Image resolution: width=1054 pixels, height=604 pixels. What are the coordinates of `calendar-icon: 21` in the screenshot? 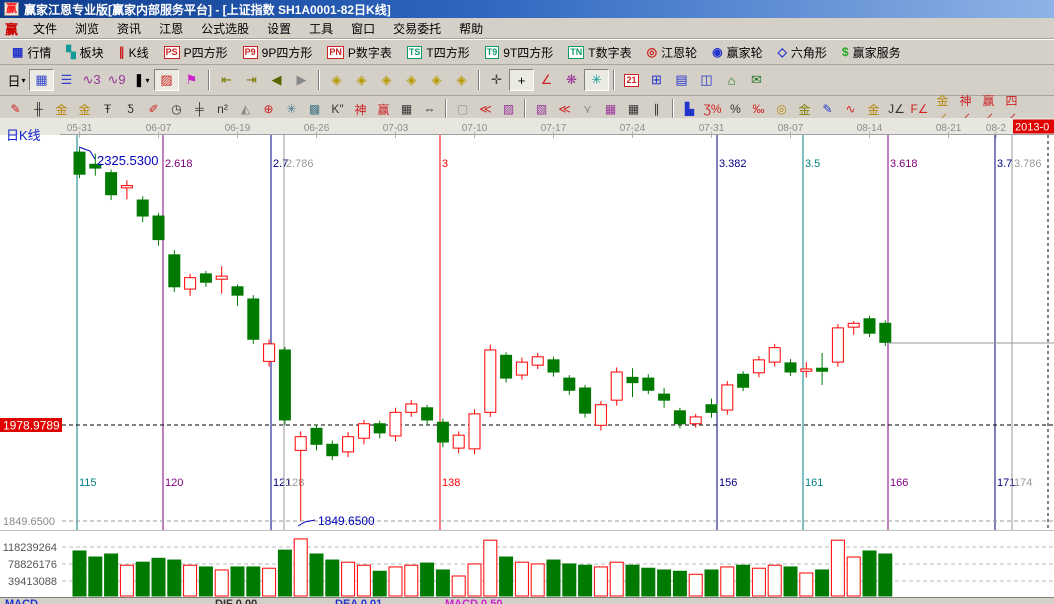 It's located at (631, 80).